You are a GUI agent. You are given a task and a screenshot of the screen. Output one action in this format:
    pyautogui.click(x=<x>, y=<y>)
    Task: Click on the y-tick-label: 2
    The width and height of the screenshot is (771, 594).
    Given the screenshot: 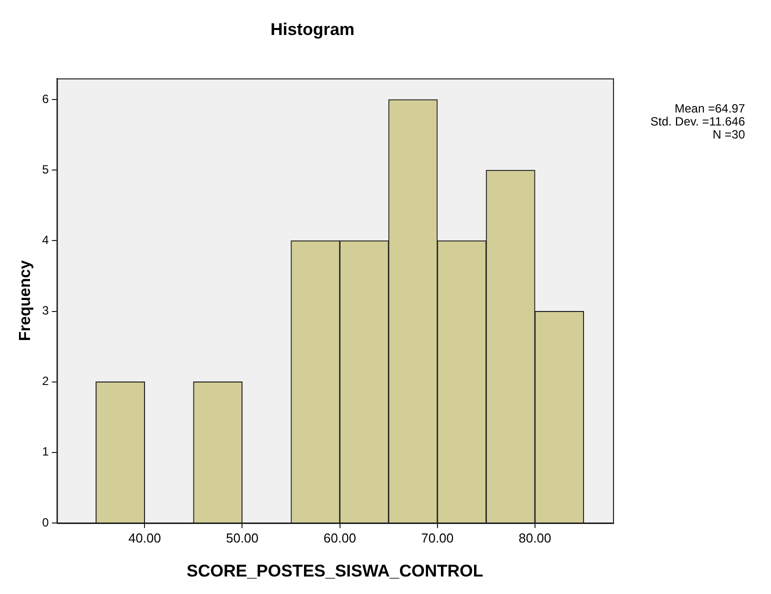 What is the action you would take?
    pyautogui.click(x=46, y=381)
    